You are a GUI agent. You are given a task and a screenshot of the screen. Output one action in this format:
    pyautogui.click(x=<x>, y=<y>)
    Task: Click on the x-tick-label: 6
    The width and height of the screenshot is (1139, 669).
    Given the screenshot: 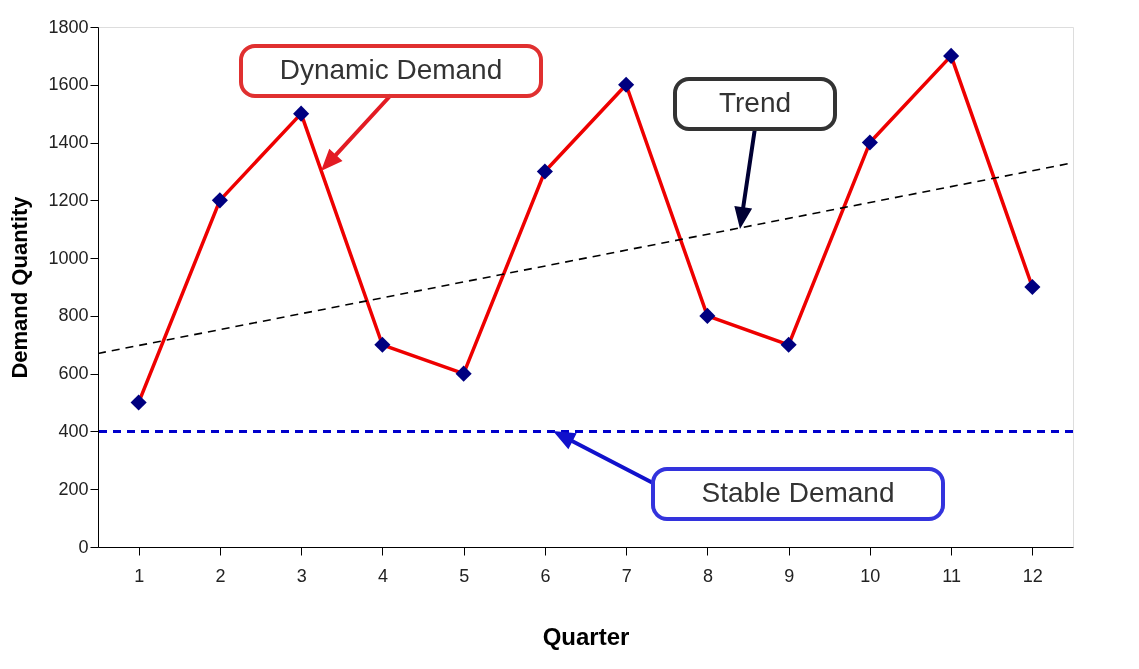 What is the action you would take?
    pyautogui.click(x=545, y=575)
    